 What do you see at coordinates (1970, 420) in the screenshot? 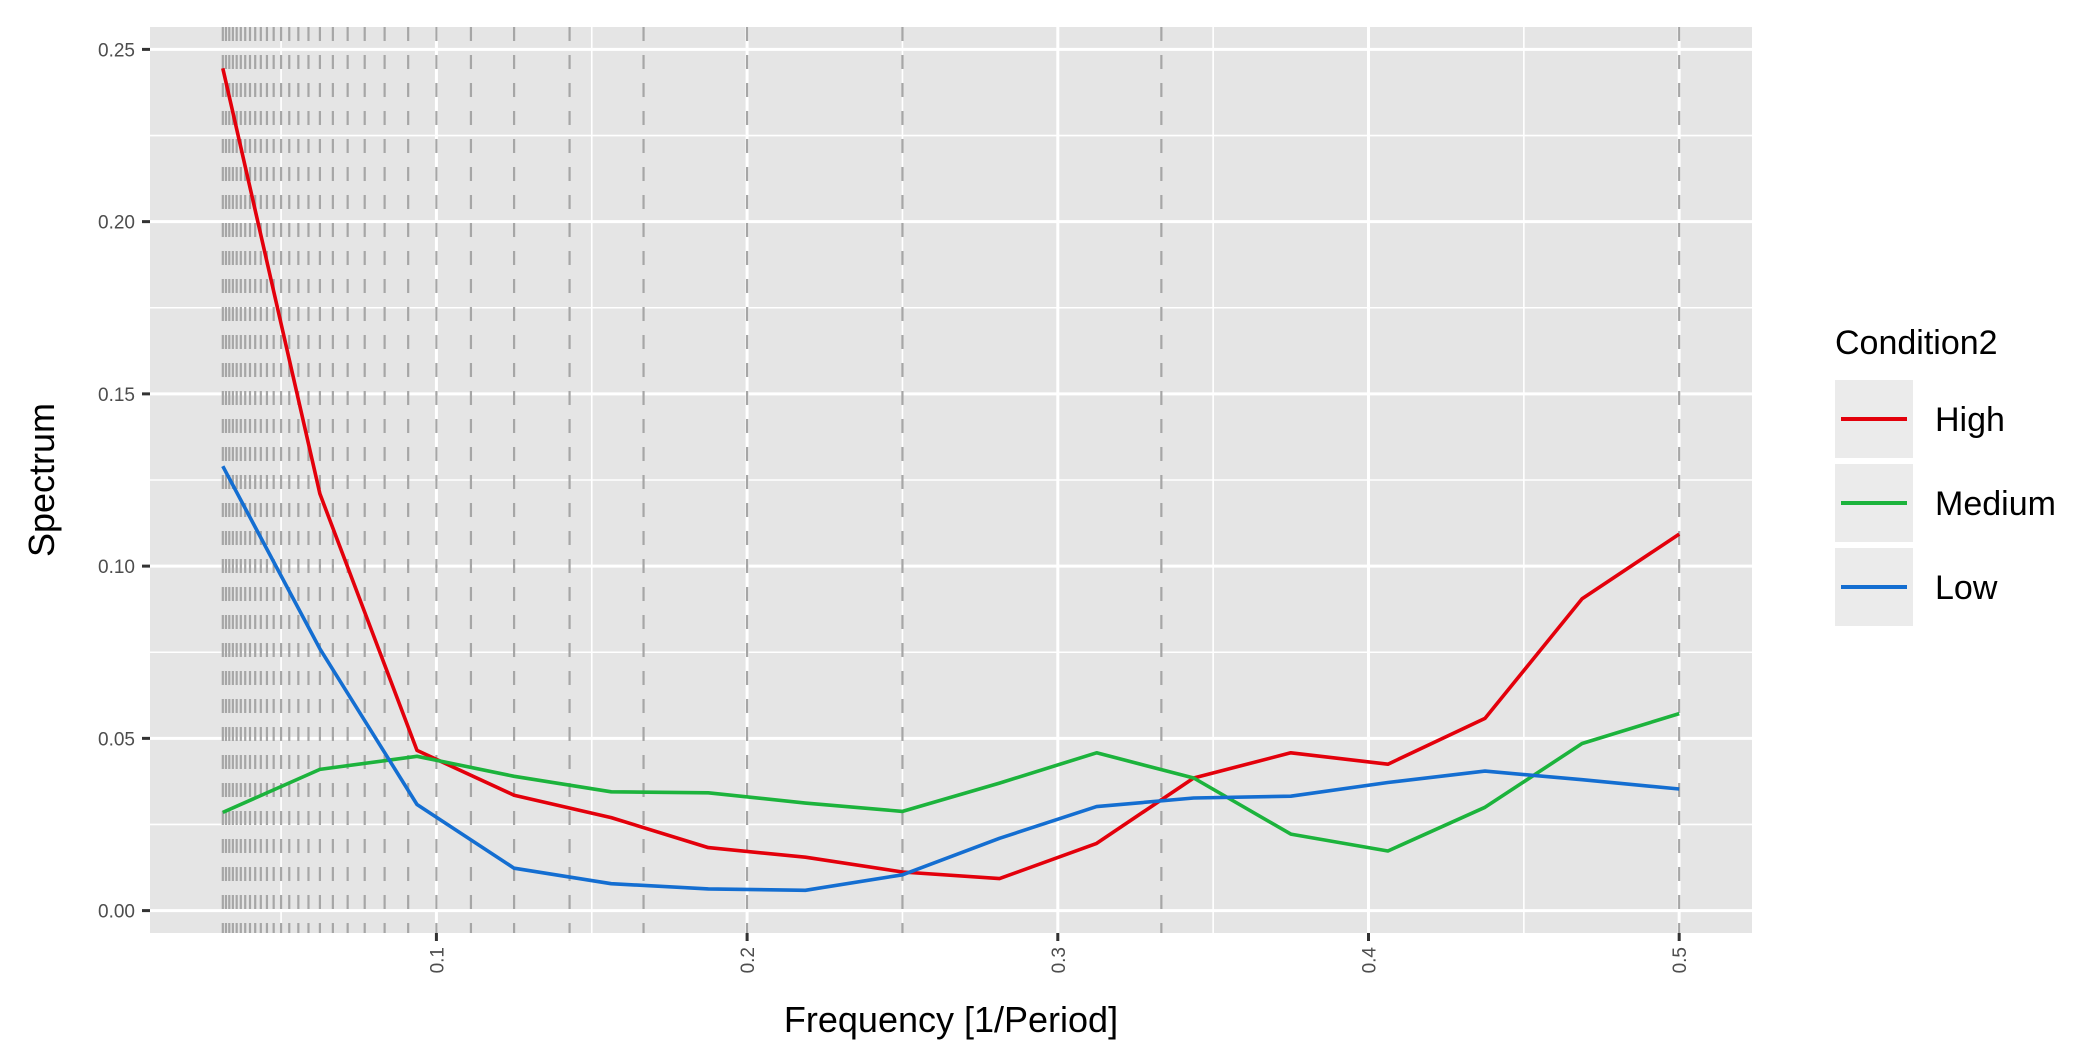
I see `legend-label: High` at bounding box center [1970, 420].